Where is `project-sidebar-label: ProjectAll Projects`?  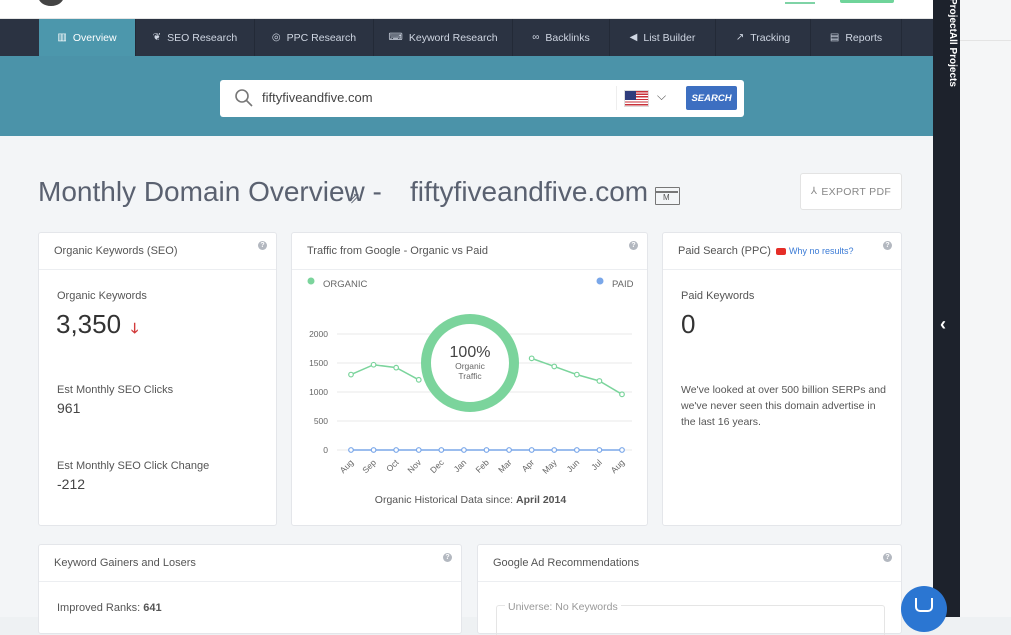 project-sidebar-label: ProjectAll Projects is located at coordinates (952, 43).